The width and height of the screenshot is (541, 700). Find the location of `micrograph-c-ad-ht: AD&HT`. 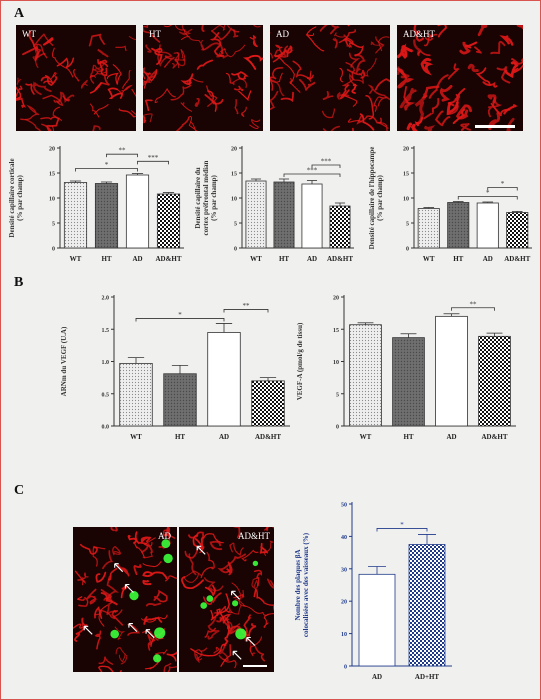

micrograph-c-ad-ht: AD&HT is located at coordinates (226, 599).